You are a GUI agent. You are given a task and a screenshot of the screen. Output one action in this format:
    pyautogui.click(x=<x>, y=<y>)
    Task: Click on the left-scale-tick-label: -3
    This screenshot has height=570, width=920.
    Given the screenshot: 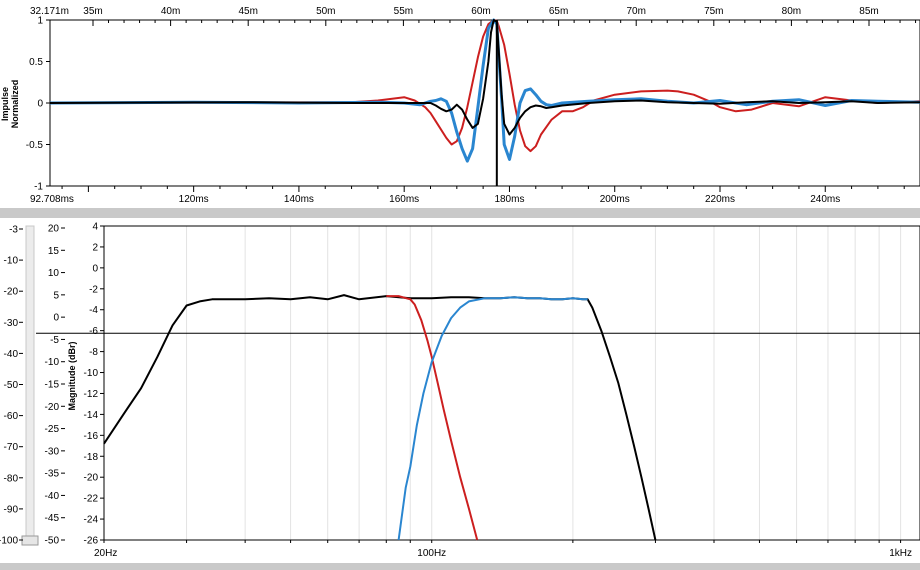 What is the action you would take?
    pyautogui.click(x=13, y=230)
    